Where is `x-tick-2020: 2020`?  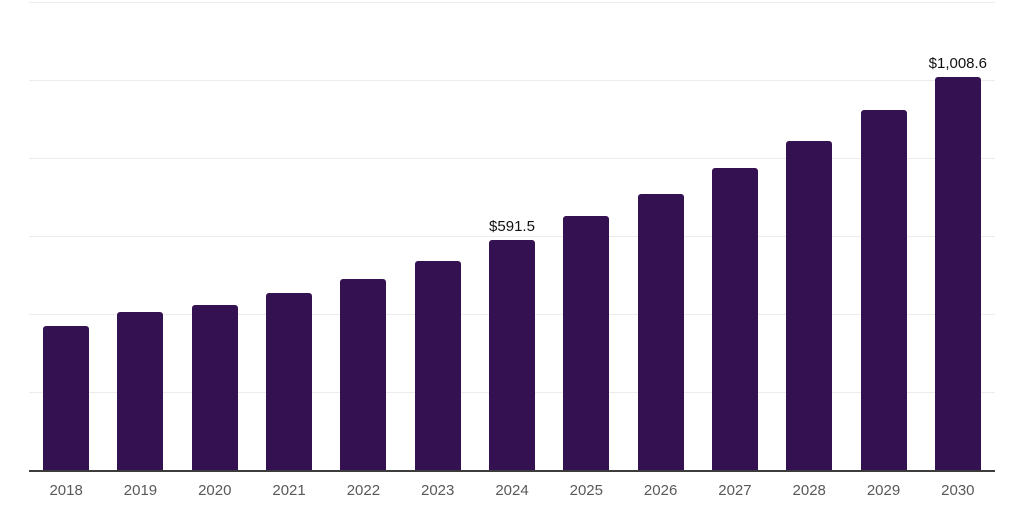
x-tick-2020: 2020 is located at coordinates (215, 490).